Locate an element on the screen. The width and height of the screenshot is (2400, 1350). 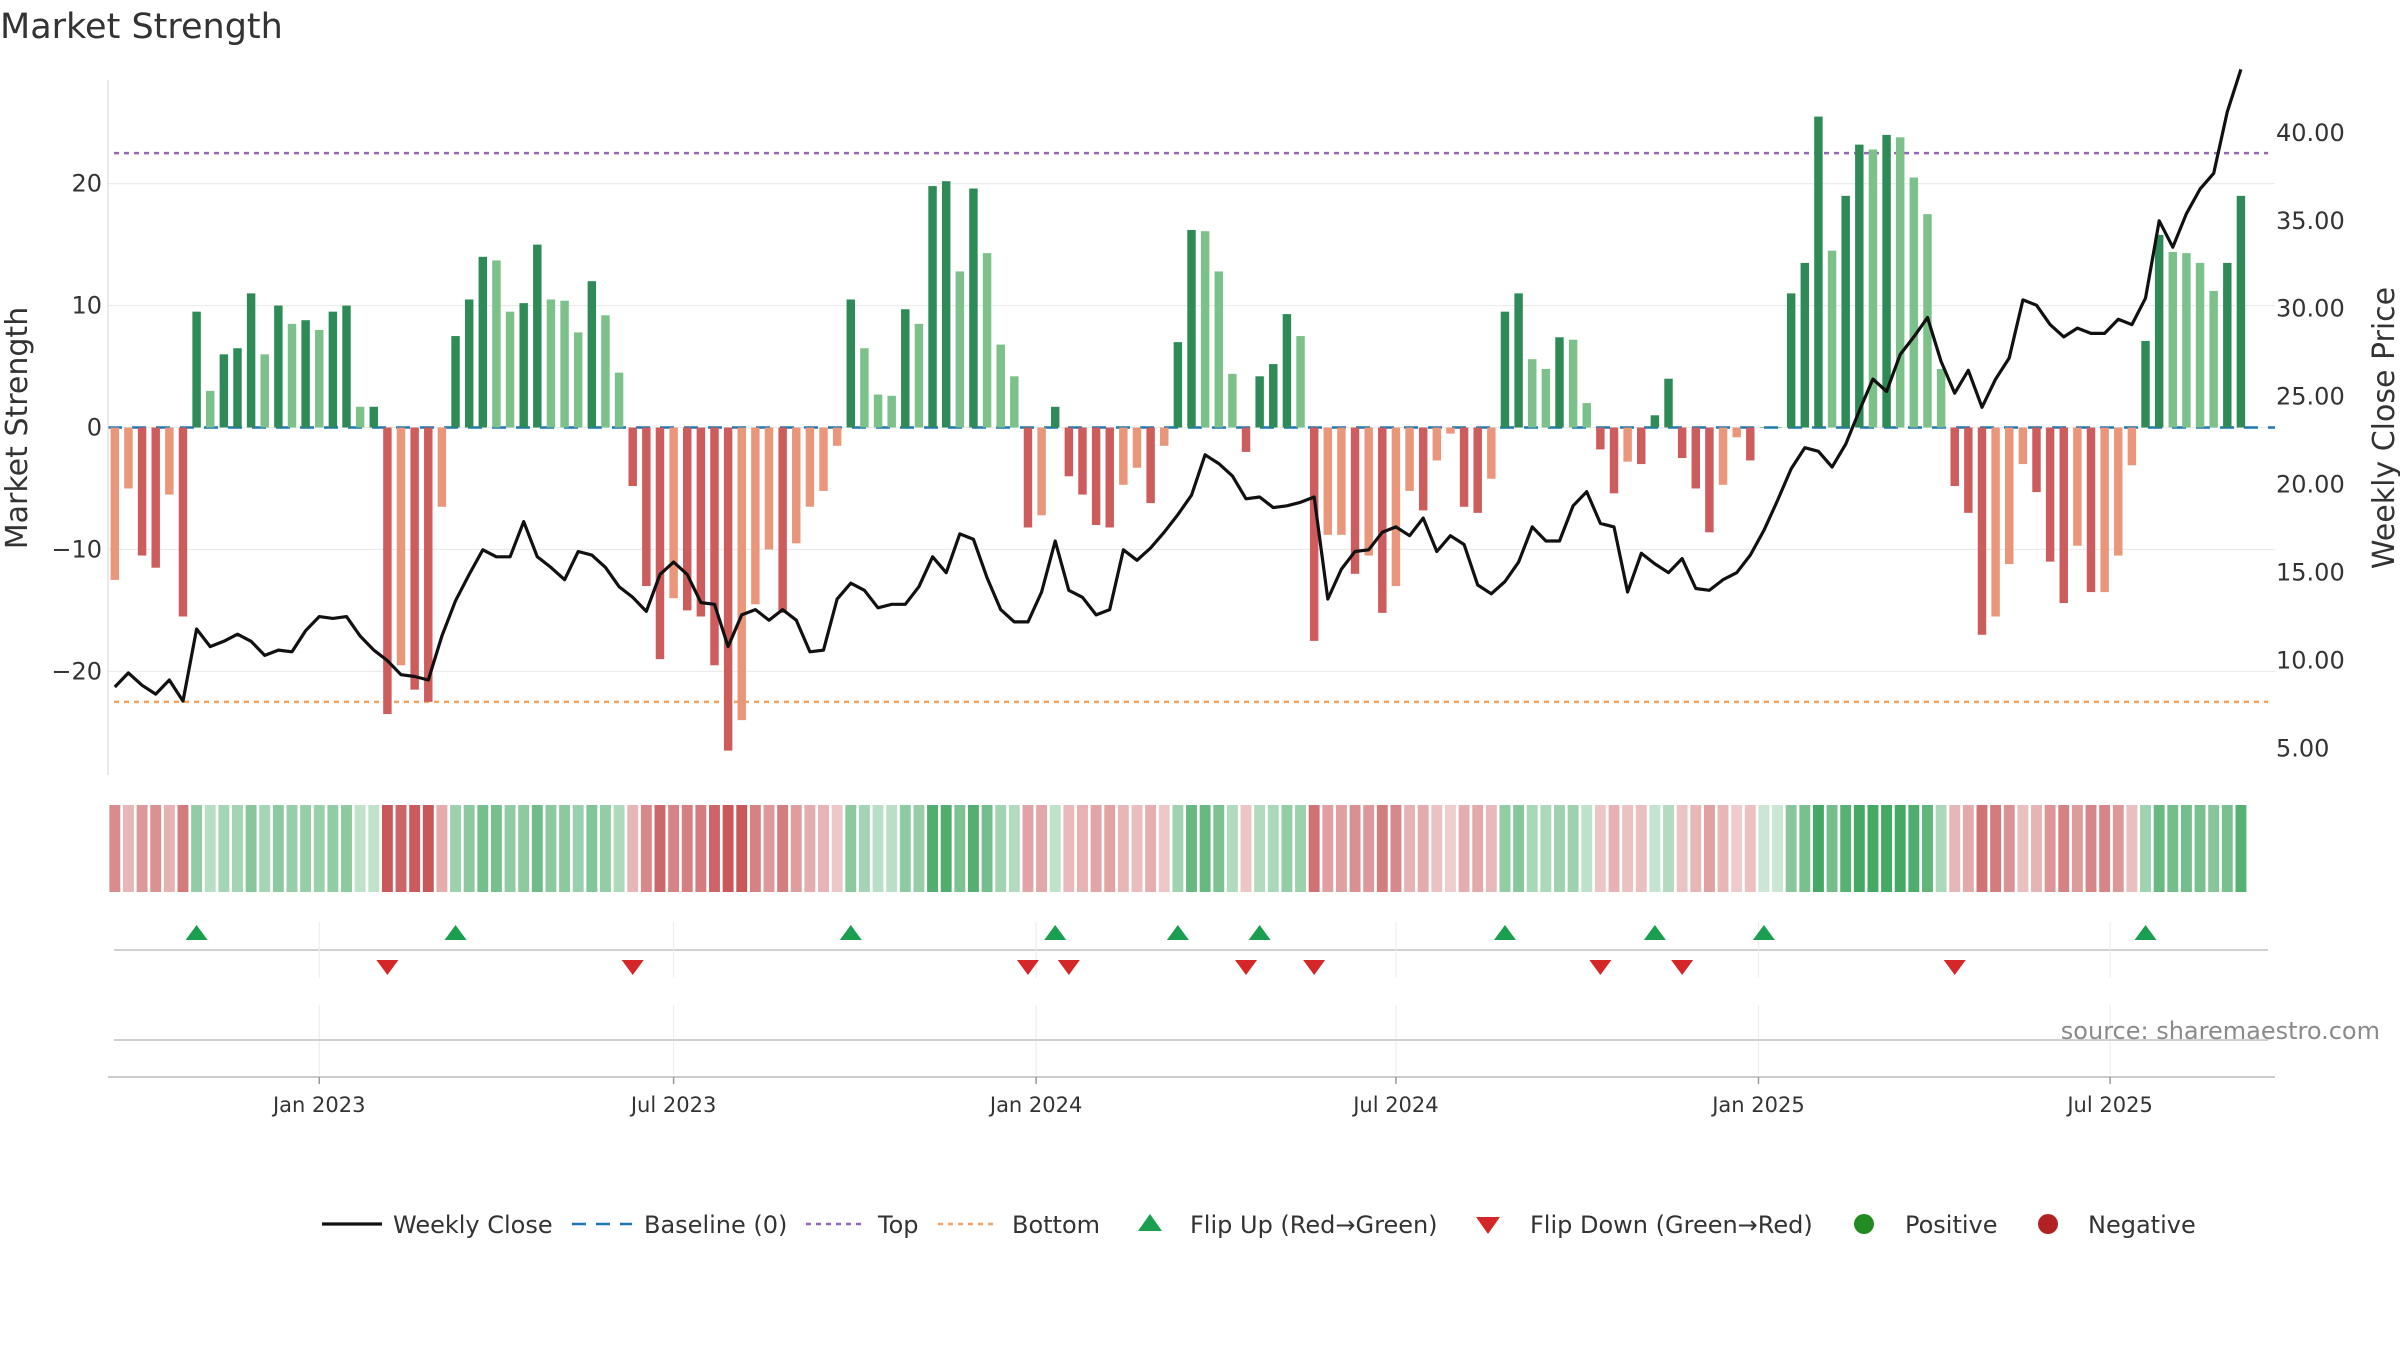
flip-markers-panel is located at coordinates (1191, 950).